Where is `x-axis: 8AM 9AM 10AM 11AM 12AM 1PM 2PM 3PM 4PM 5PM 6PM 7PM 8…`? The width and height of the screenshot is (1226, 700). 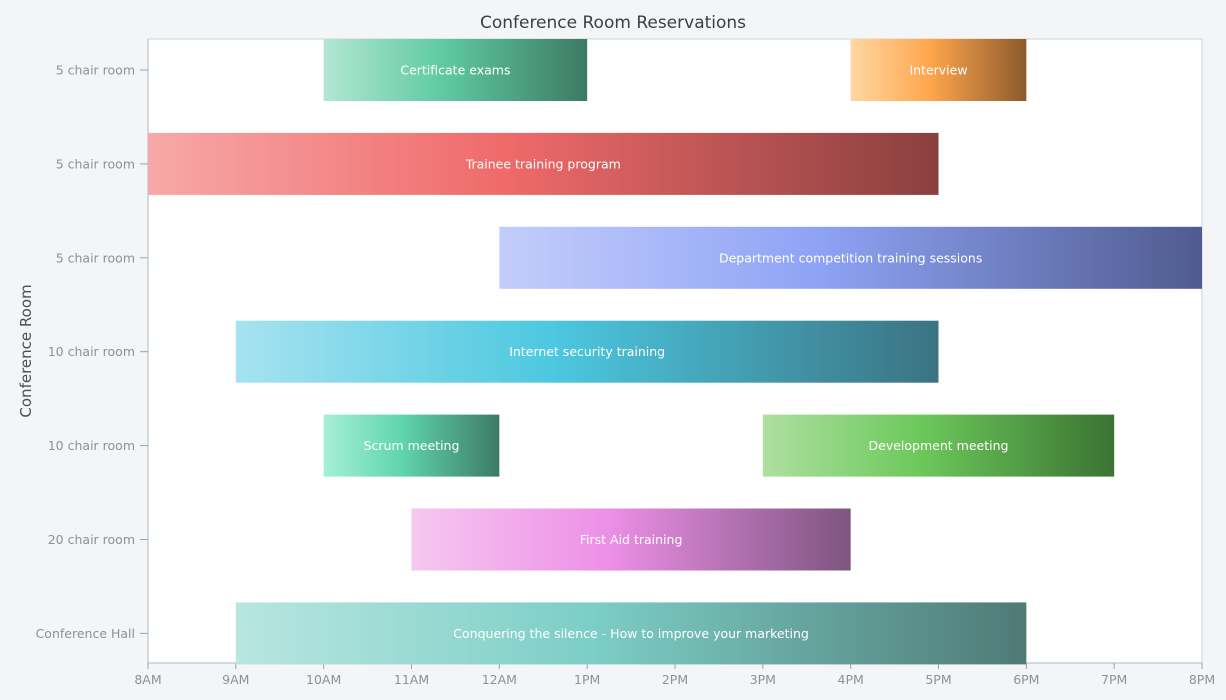 x-axis: 8AM 9AM 10AM 11AM 12AM 1PM 2PM 3PM 4PM 5PM 6PM 7PM 8… is located at coordinates (674, 674).